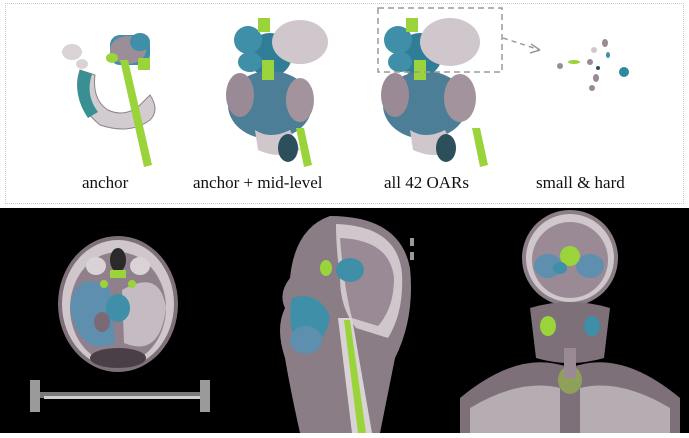 The width and height of the screenshot is (689, 438). I want to click on caption-anchor-mid-level: anchor + mid-level, so click(258, 182).